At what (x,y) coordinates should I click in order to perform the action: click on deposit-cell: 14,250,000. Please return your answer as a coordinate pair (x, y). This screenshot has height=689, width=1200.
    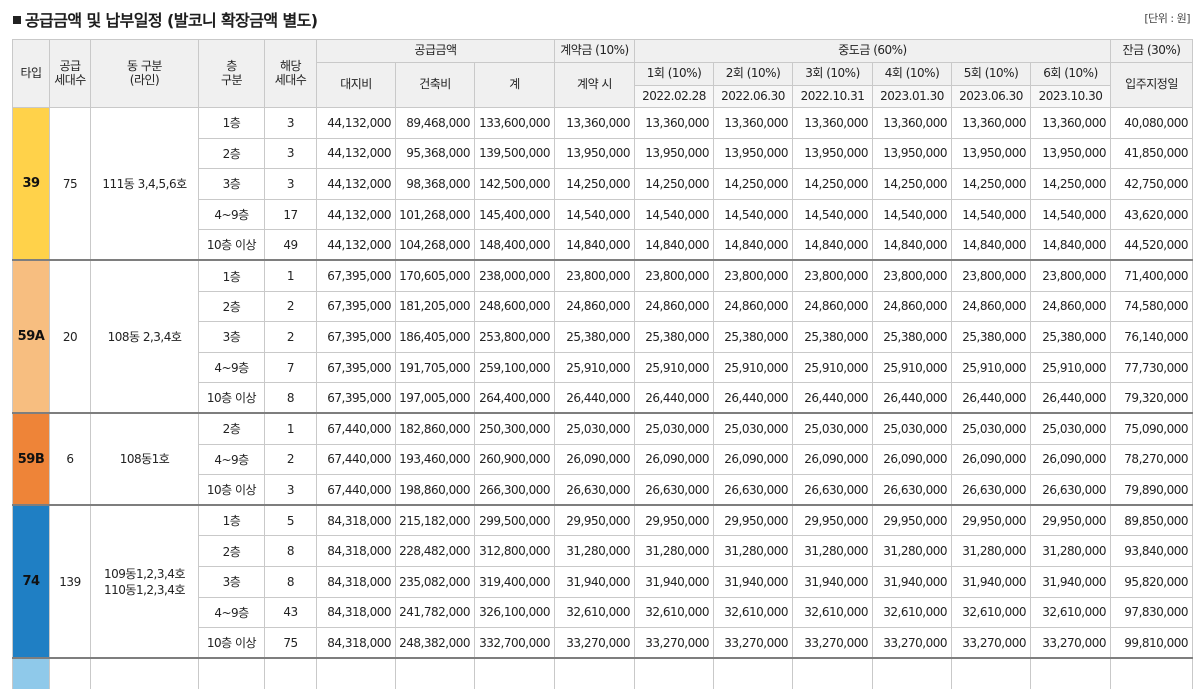
    Looking at the image, I should click on (594, 184).